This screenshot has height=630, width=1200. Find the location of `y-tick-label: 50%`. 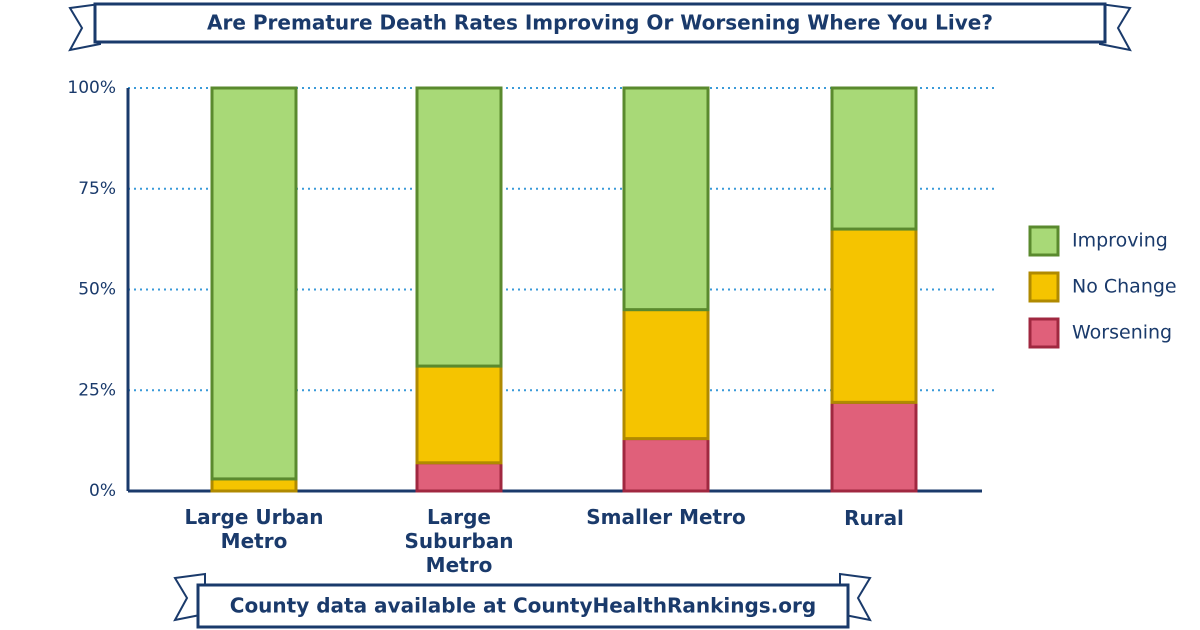

y-tick-label: 50% is located at coordinates (97, 290).